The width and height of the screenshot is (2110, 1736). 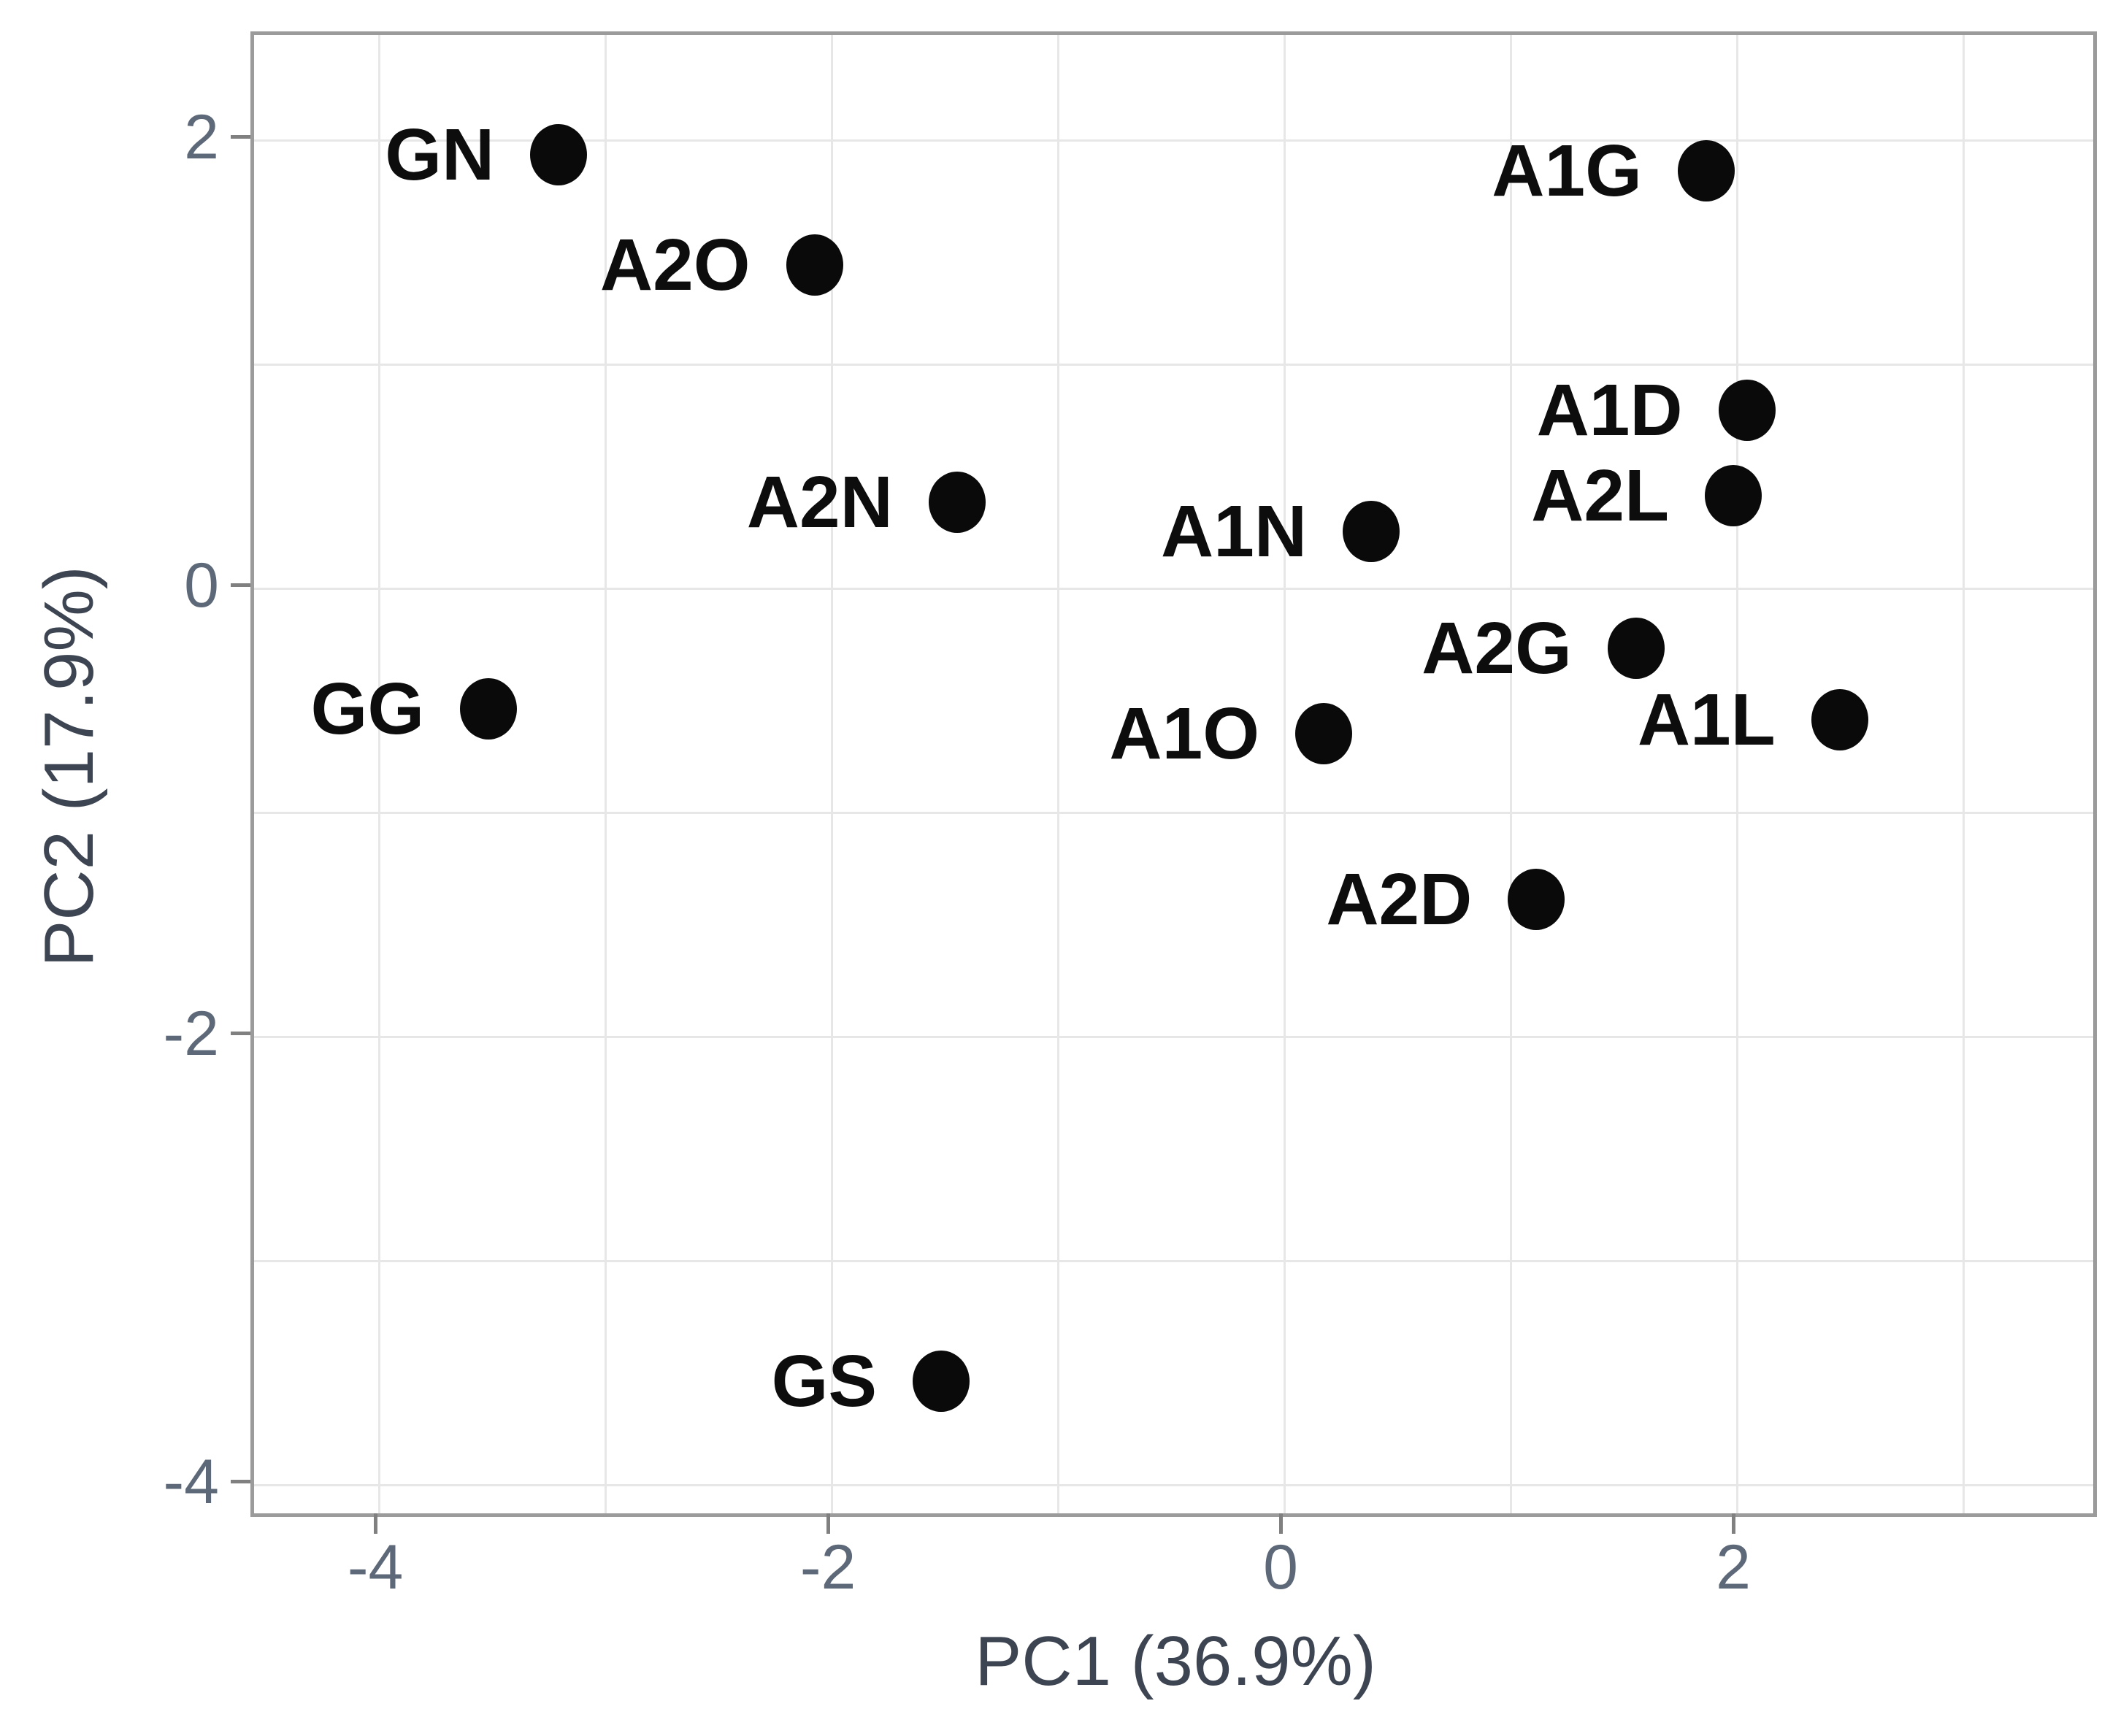 What do you see at coordinates (191, 1033) in the screenshot?
I see `y-axis-tick-label: -2` at bounding box center [191, 1033].